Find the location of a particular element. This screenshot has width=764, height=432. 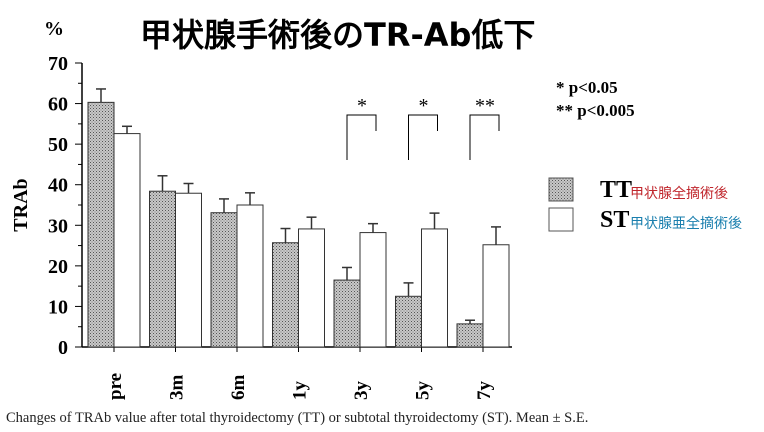

x-tick-label: 6m is located at coordinates (238, 388).